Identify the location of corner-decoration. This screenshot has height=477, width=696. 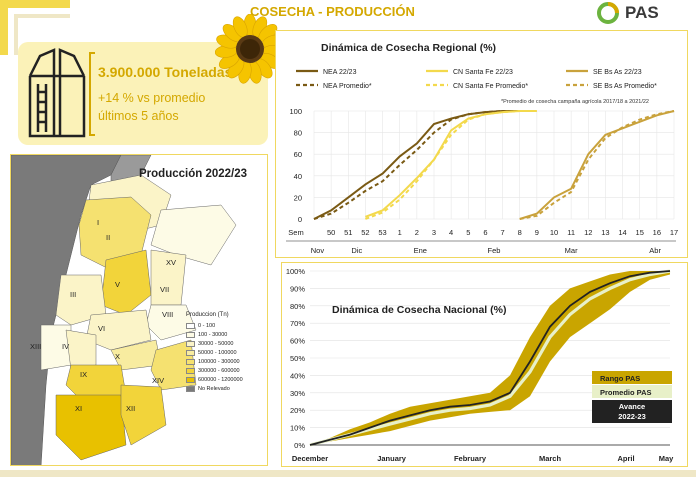
(35, 27).